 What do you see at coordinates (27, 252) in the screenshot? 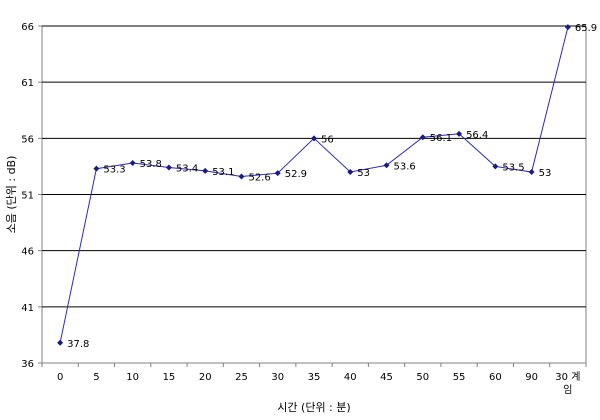
I see `y-tick-label: 46` at bounding box center [27, 252].